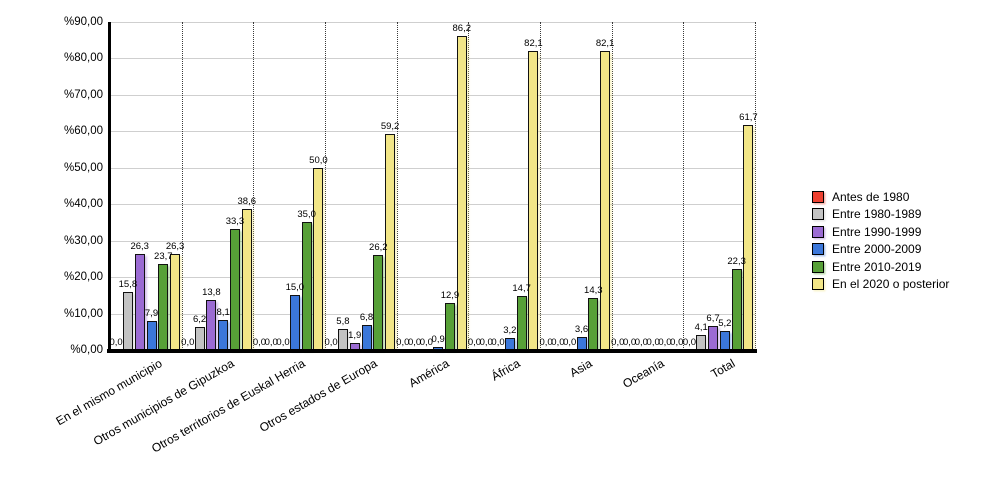 The image size is (1000, 500). I want to click on y-tick-label: %50,00, so click(83, 167).